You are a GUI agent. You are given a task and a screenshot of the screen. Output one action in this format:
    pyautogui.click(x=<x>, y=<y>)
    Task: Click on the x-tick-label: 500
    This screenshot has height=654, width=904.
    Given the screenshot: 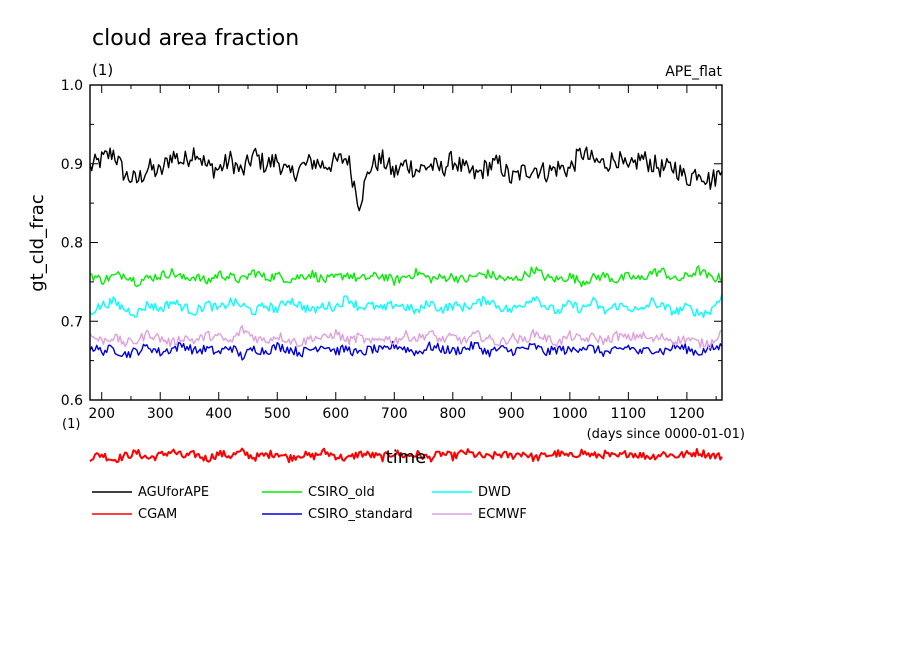 What is the action you would take?
    pyautogui.click(x=277, y=414)
    